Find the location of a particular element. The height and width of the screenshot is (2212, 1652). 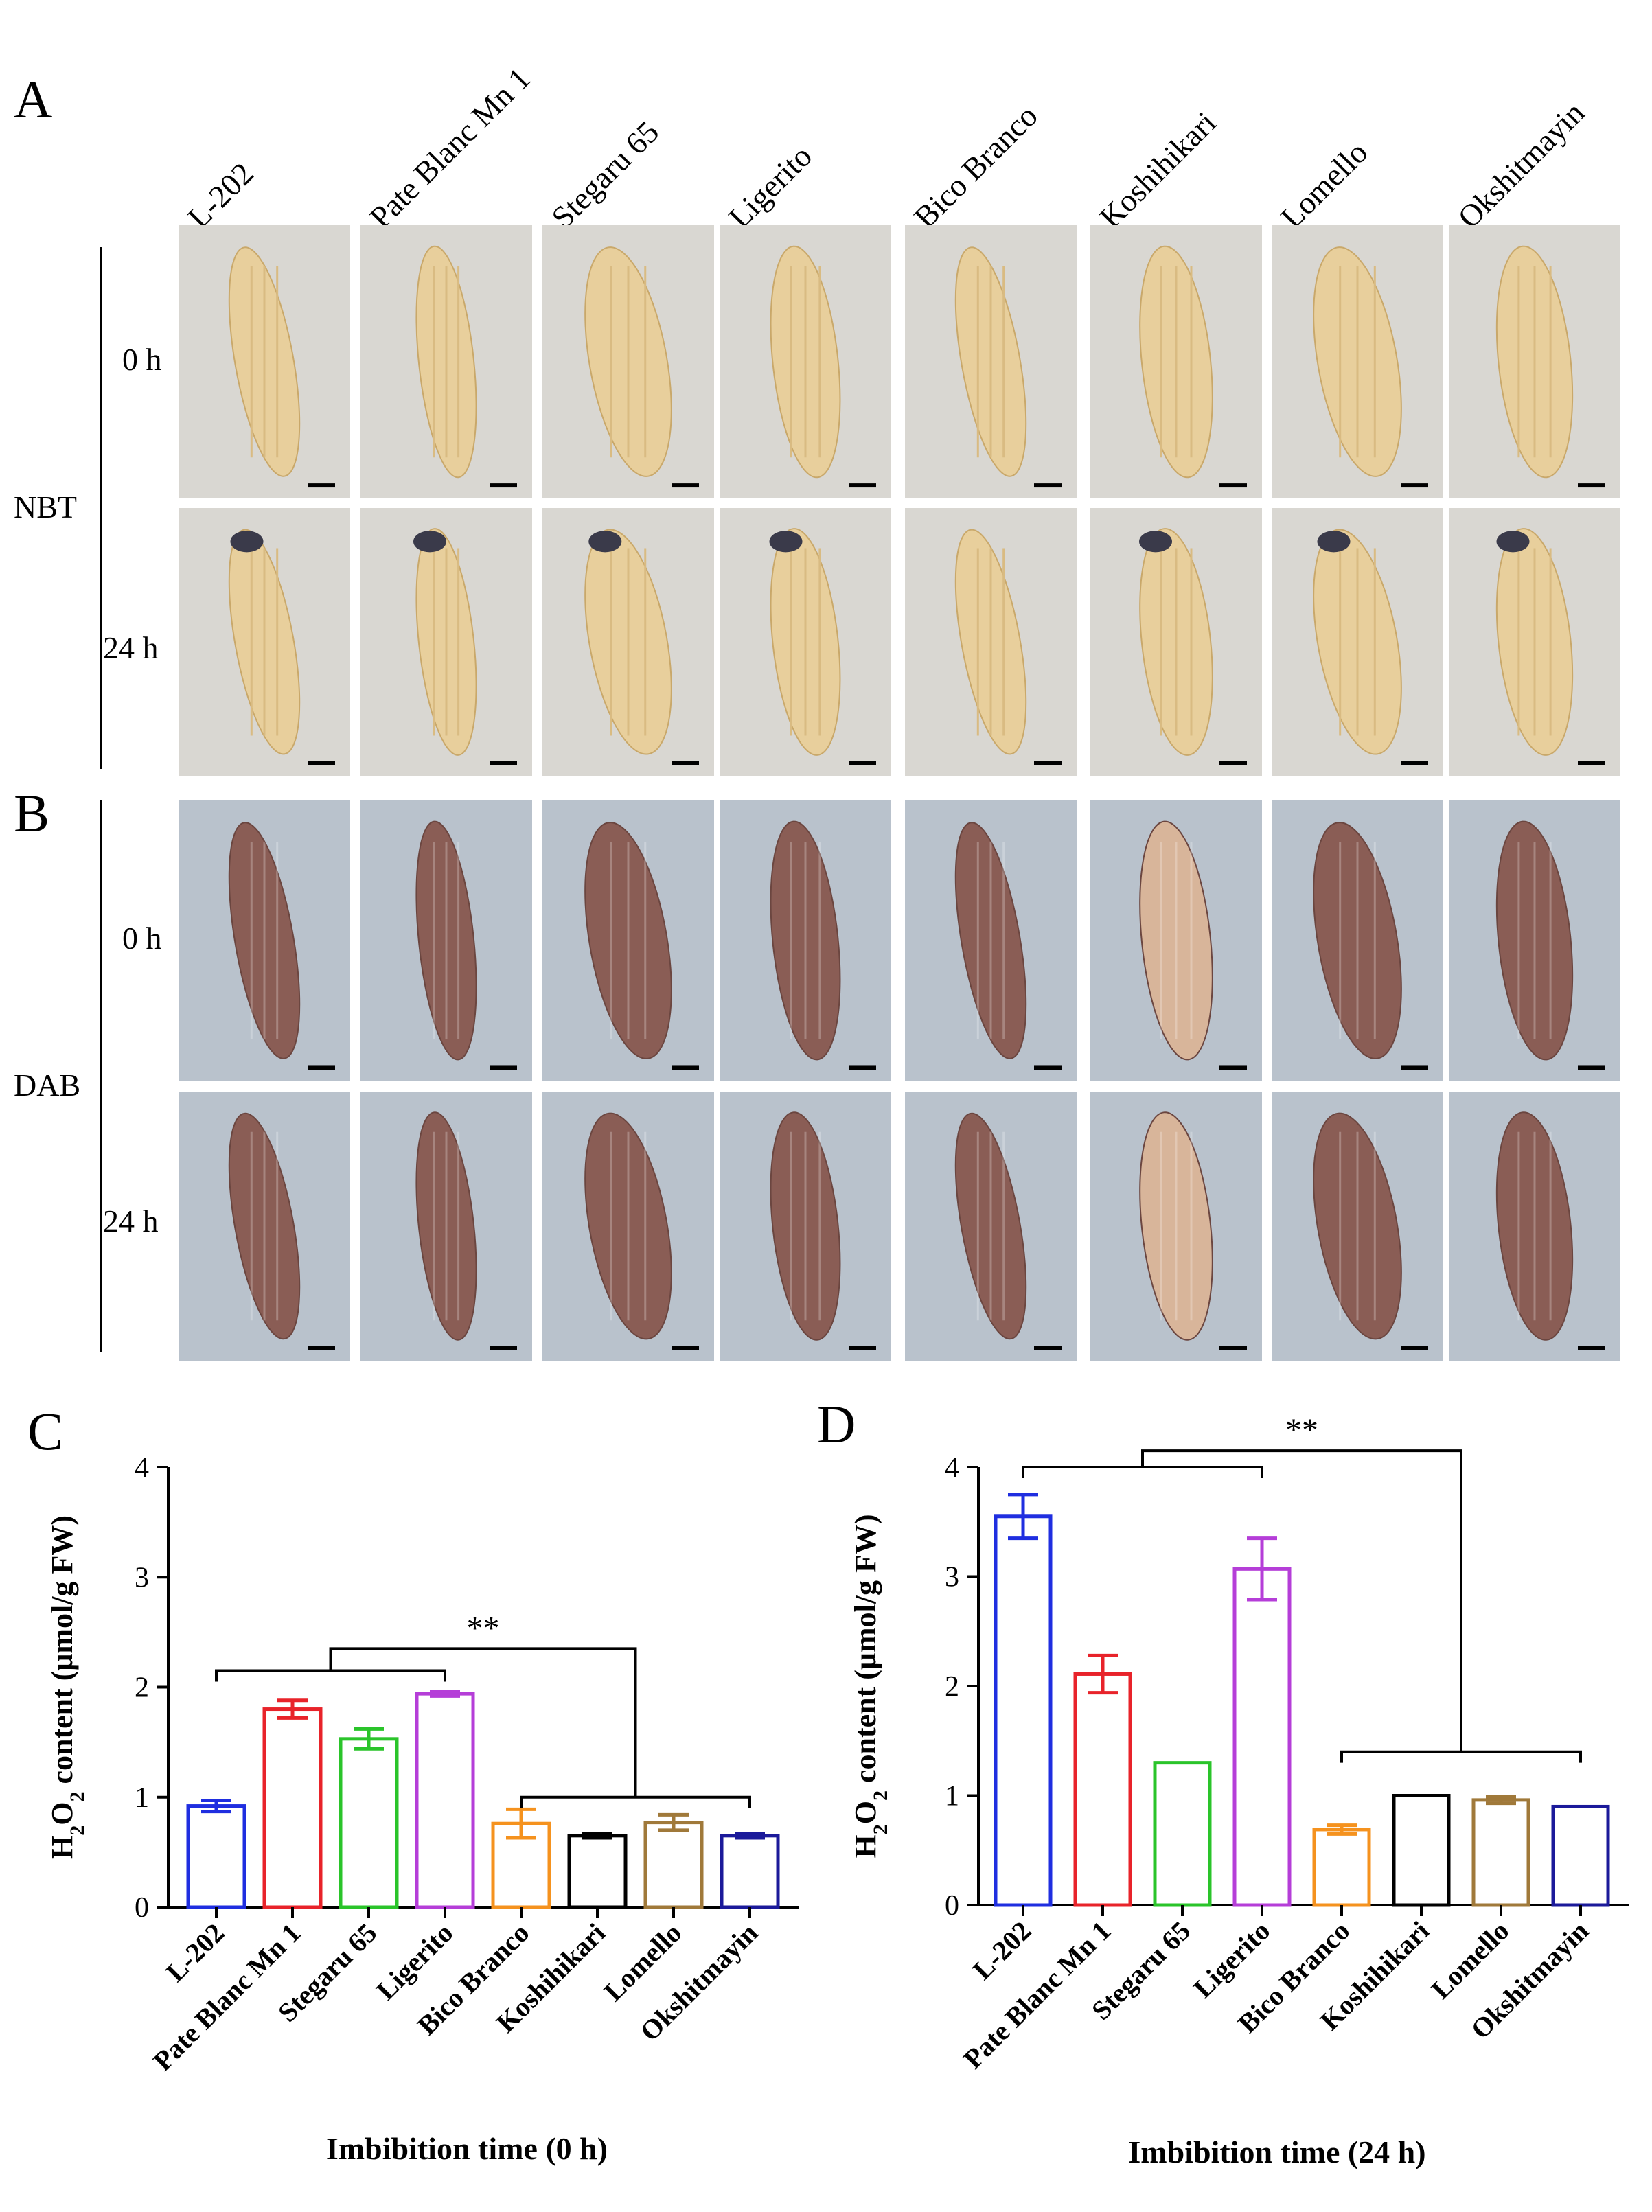

y-axis-title: H2O2 content (μmol/g FW) is located at coordinates (871, 1686).